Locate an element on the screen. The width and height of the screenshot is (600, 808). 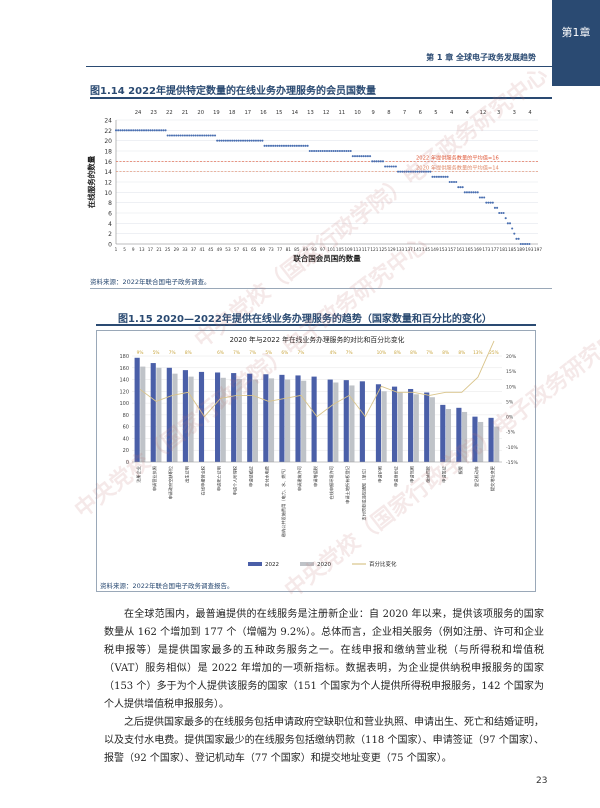
segment-count-label: 19 is located at coordinates (216, 113).